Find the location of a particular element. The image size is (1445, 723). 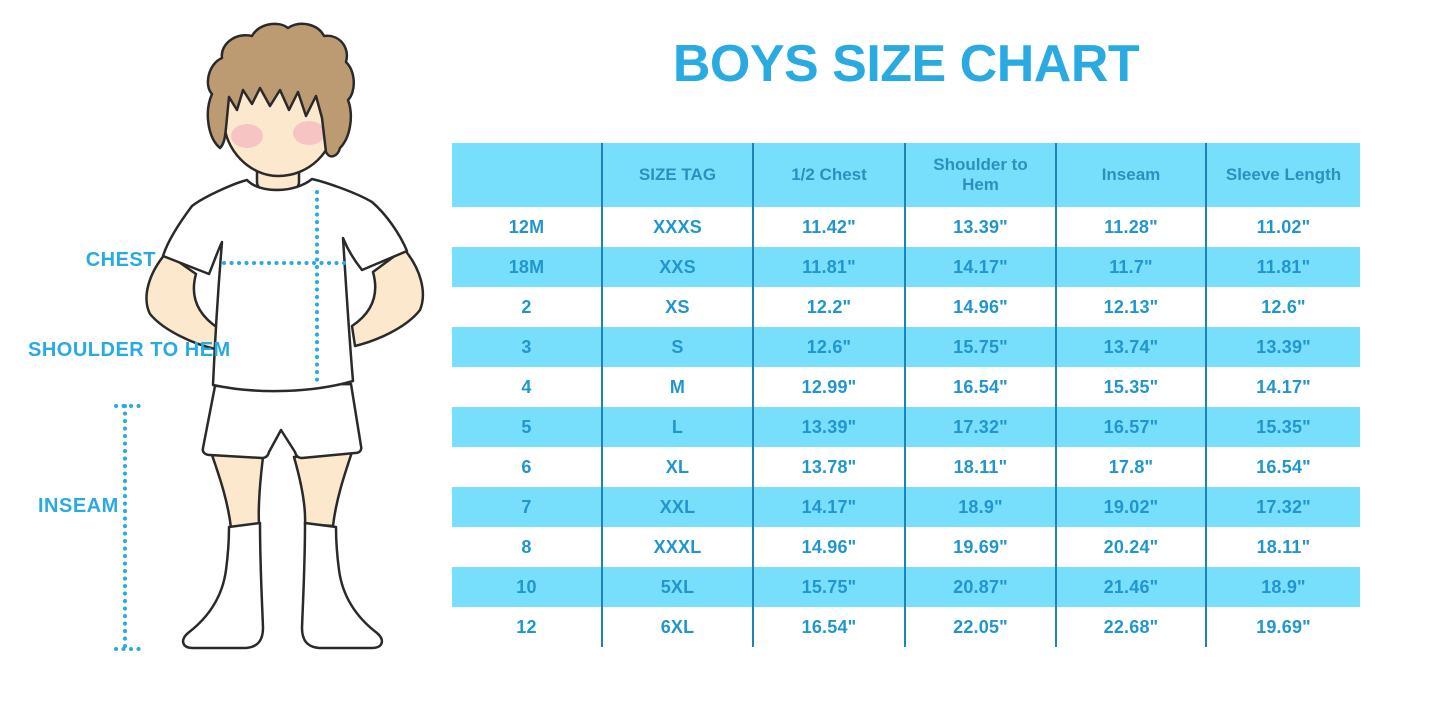

boy-right-cheek is located at coordinates (309, 133).